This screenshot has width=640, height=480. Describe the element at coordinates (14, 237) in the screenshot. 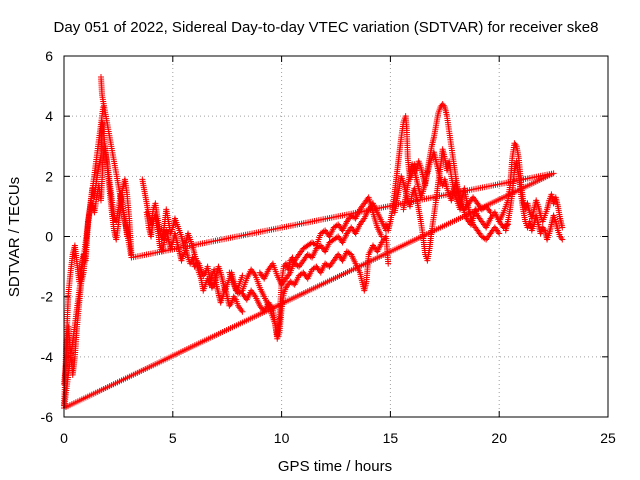

I see `y-axis-label: SDTVAR / TECUs` at that location.